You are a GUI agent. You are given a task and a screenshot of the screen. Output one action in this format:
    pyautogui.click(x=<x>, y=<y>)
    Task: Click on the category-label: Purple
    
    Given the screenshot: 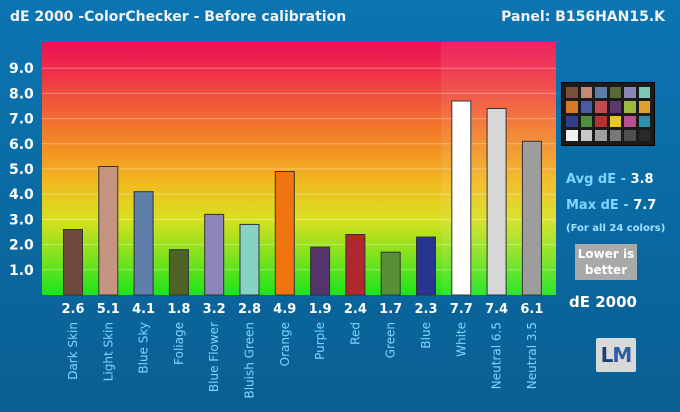 What is the action you would take?
    pyautogui.click(x=320, y=341)
    